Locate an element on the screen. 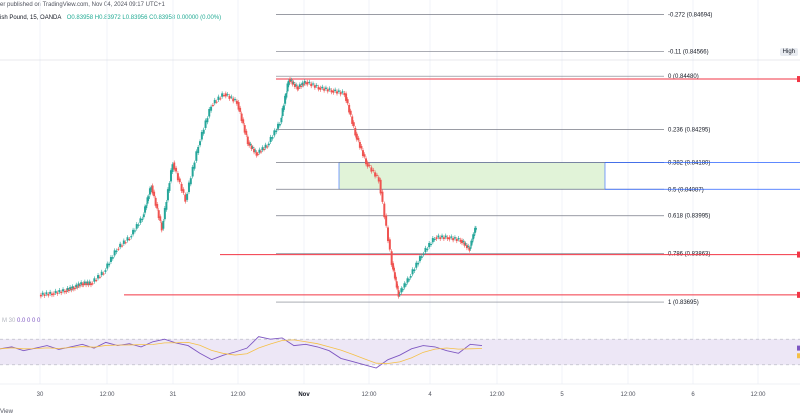  fib-level-label: 0.618 (0.83995) is located at coordinates (689, 217).